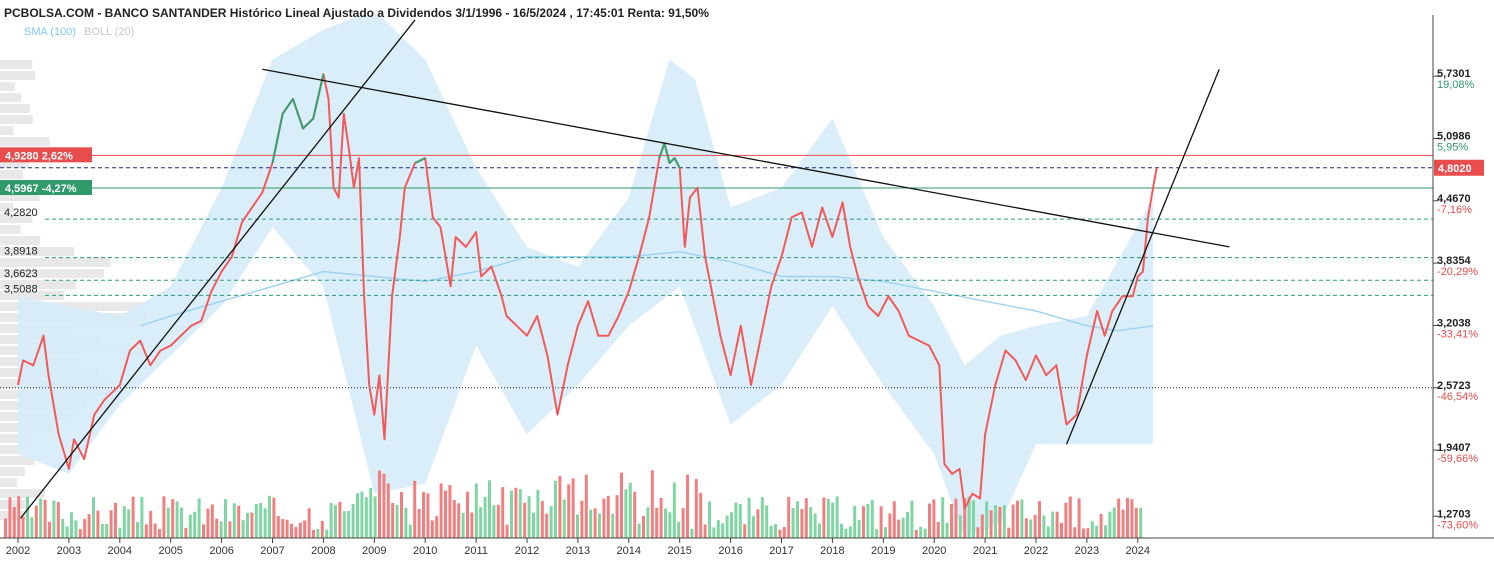 The image size is (1494, 562). I want to click on x-tick-label: 2009, so click(374, 551).